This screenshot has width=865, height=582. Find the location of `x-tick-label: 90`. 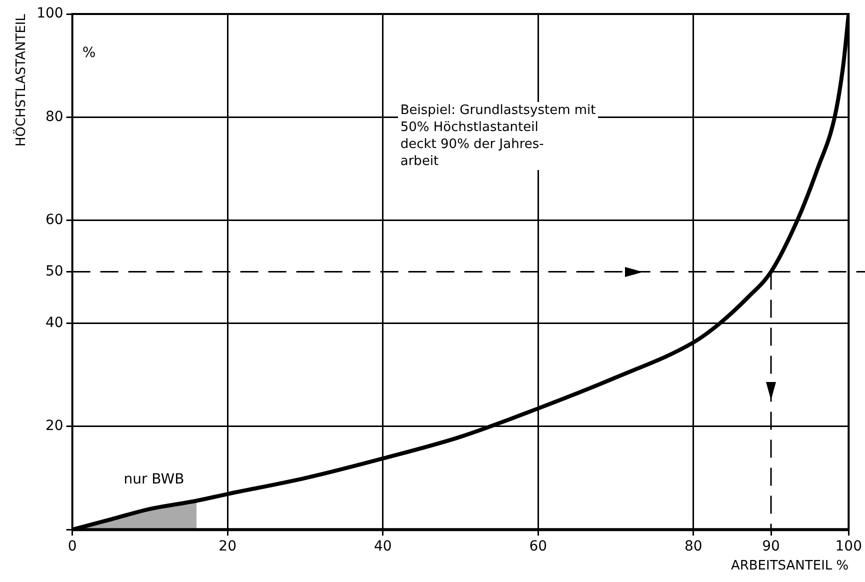

x-tick-label: 90 is located at coordinates (771, 546).